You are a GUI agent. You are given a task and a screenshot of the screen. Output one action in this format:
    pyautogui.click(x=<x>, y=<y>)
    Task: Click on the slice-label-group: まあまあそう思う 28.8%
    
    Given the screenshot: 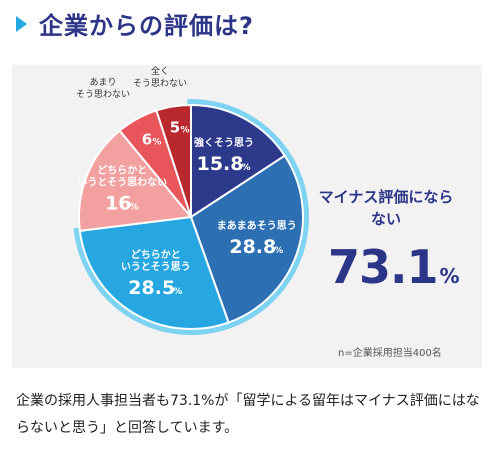 What is the action you would take?
    pyautogui.click(x=257, y=238)
    